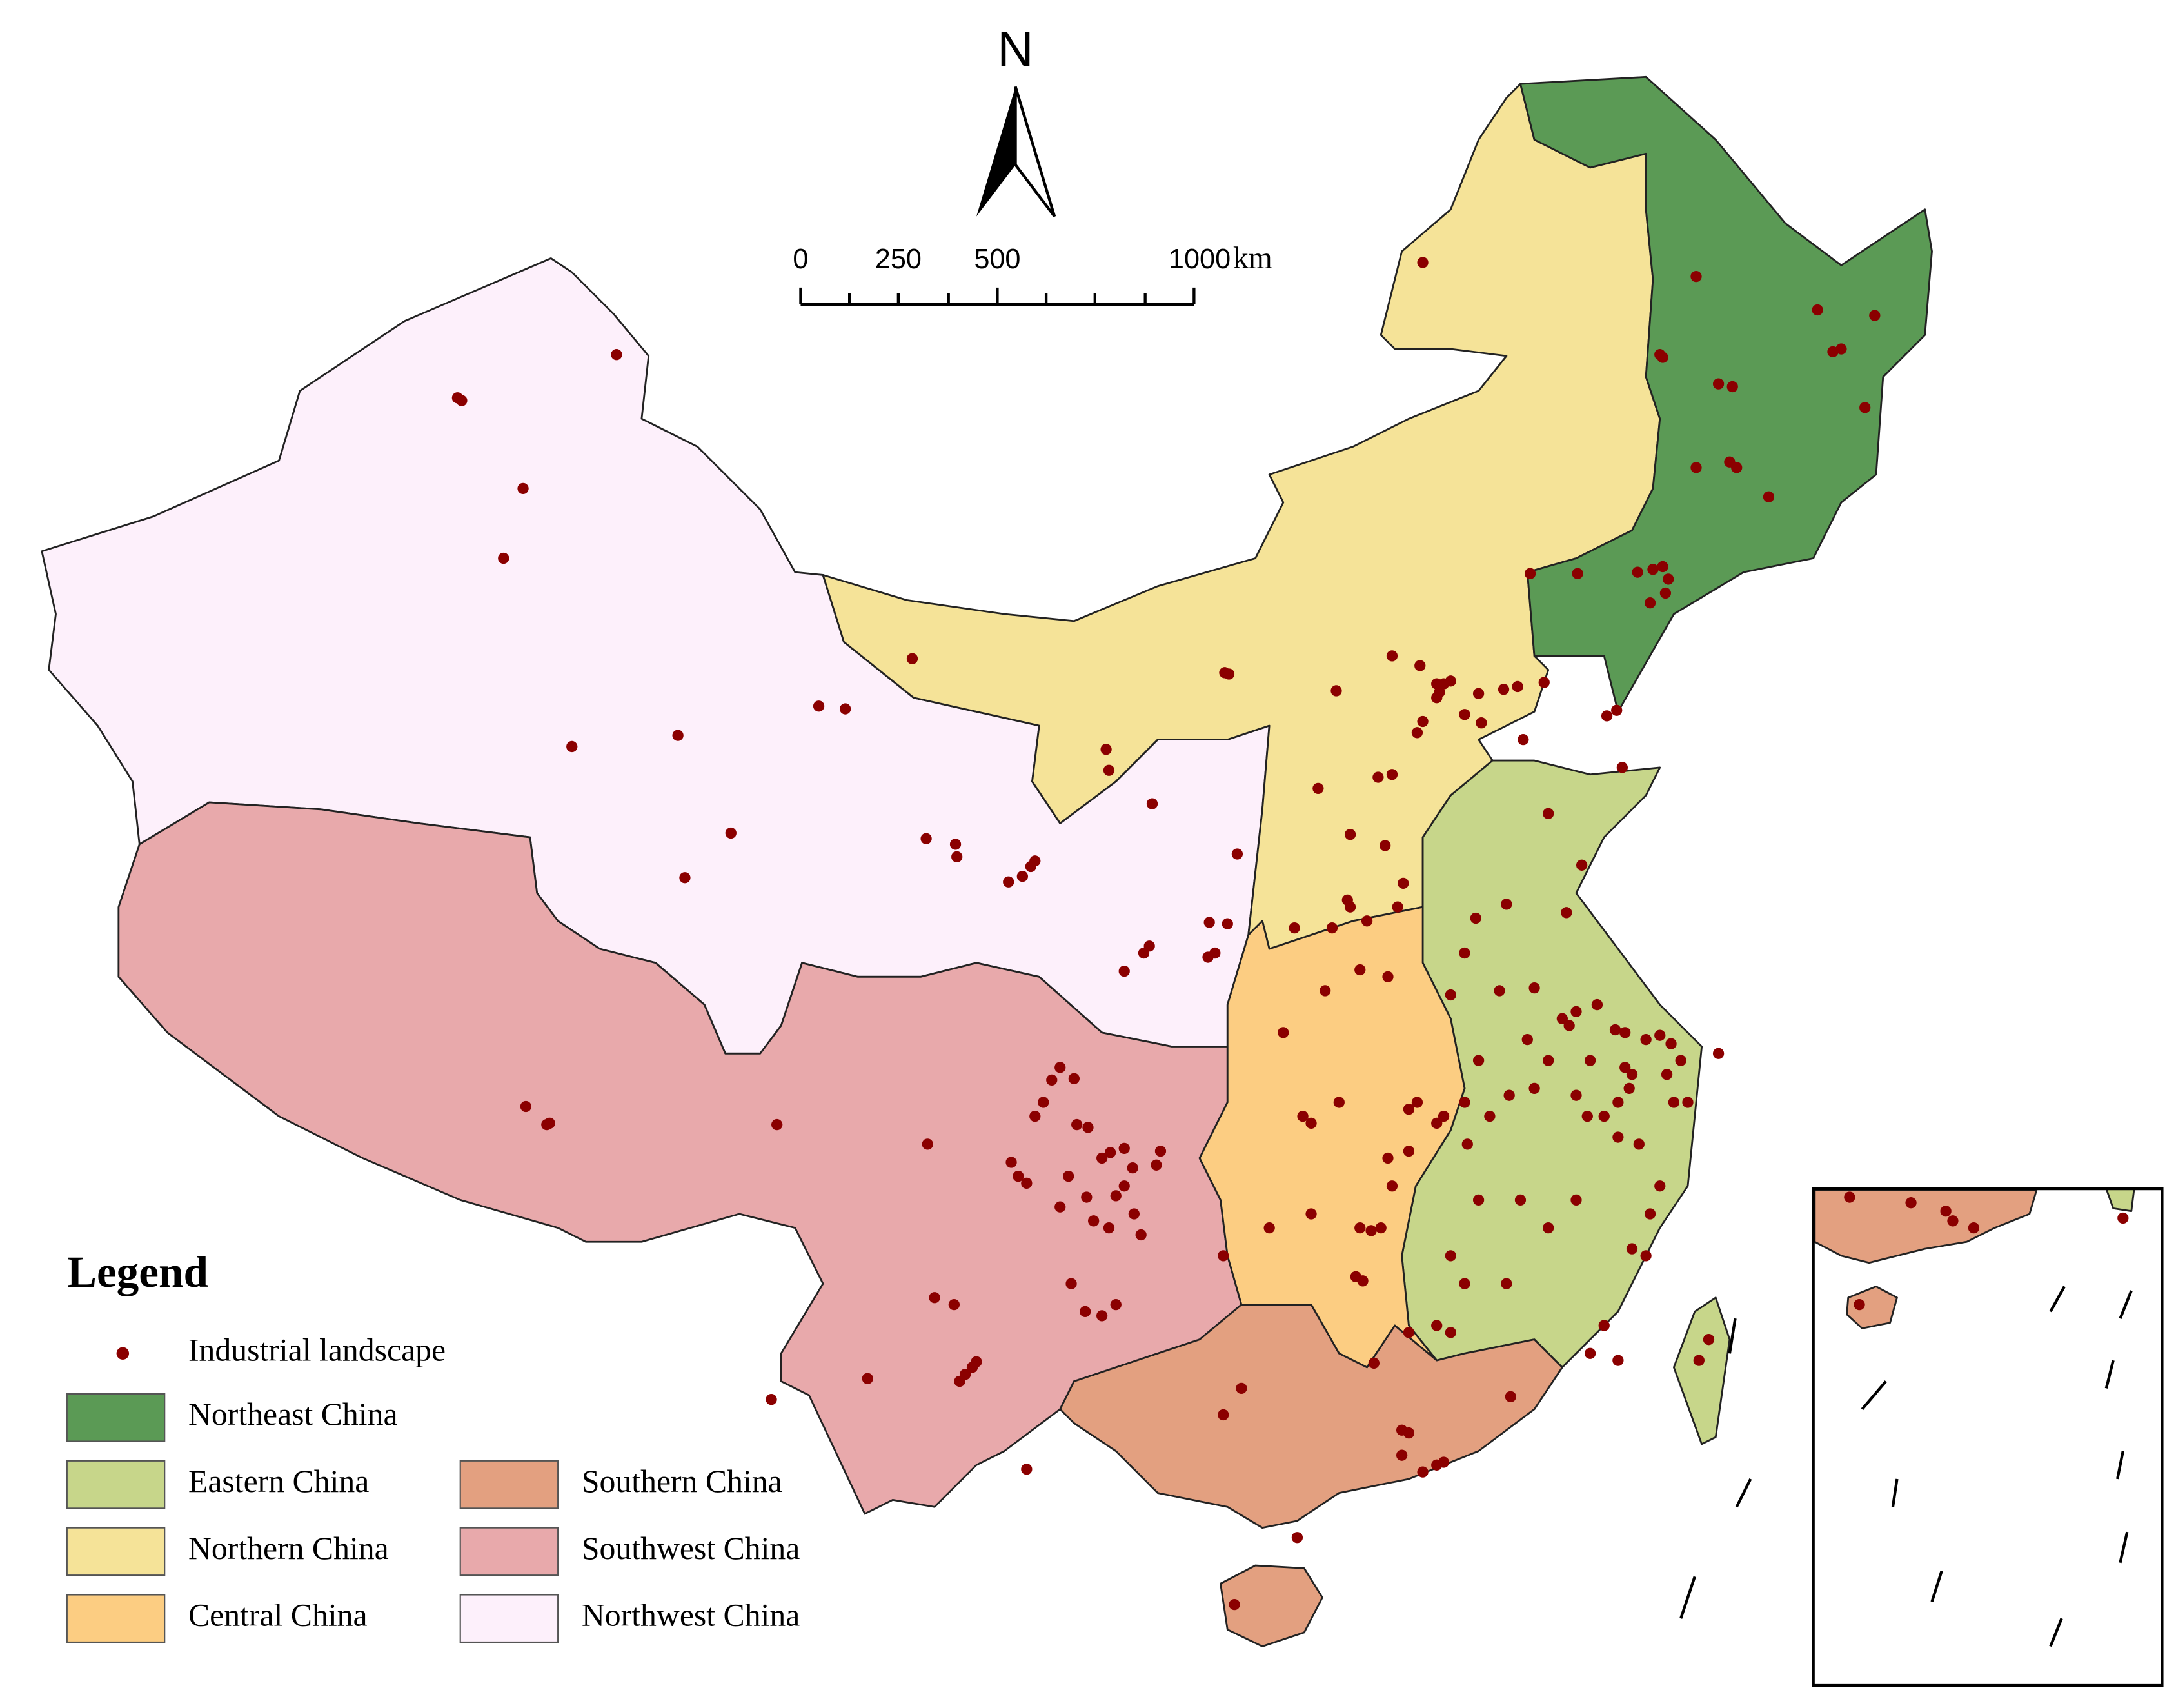 This screenshot has width=2176, height=1708. I want to click on region, so click(1726, 394).